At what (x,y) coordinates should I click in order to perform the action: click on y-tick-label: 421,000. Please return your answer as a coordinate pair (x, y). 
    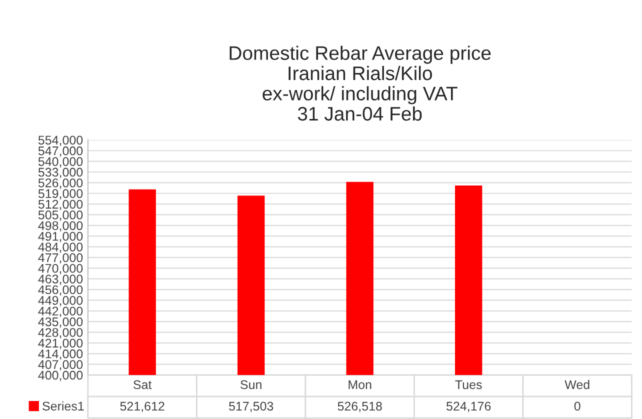
    Looking at the image, I should click on (60, 344).